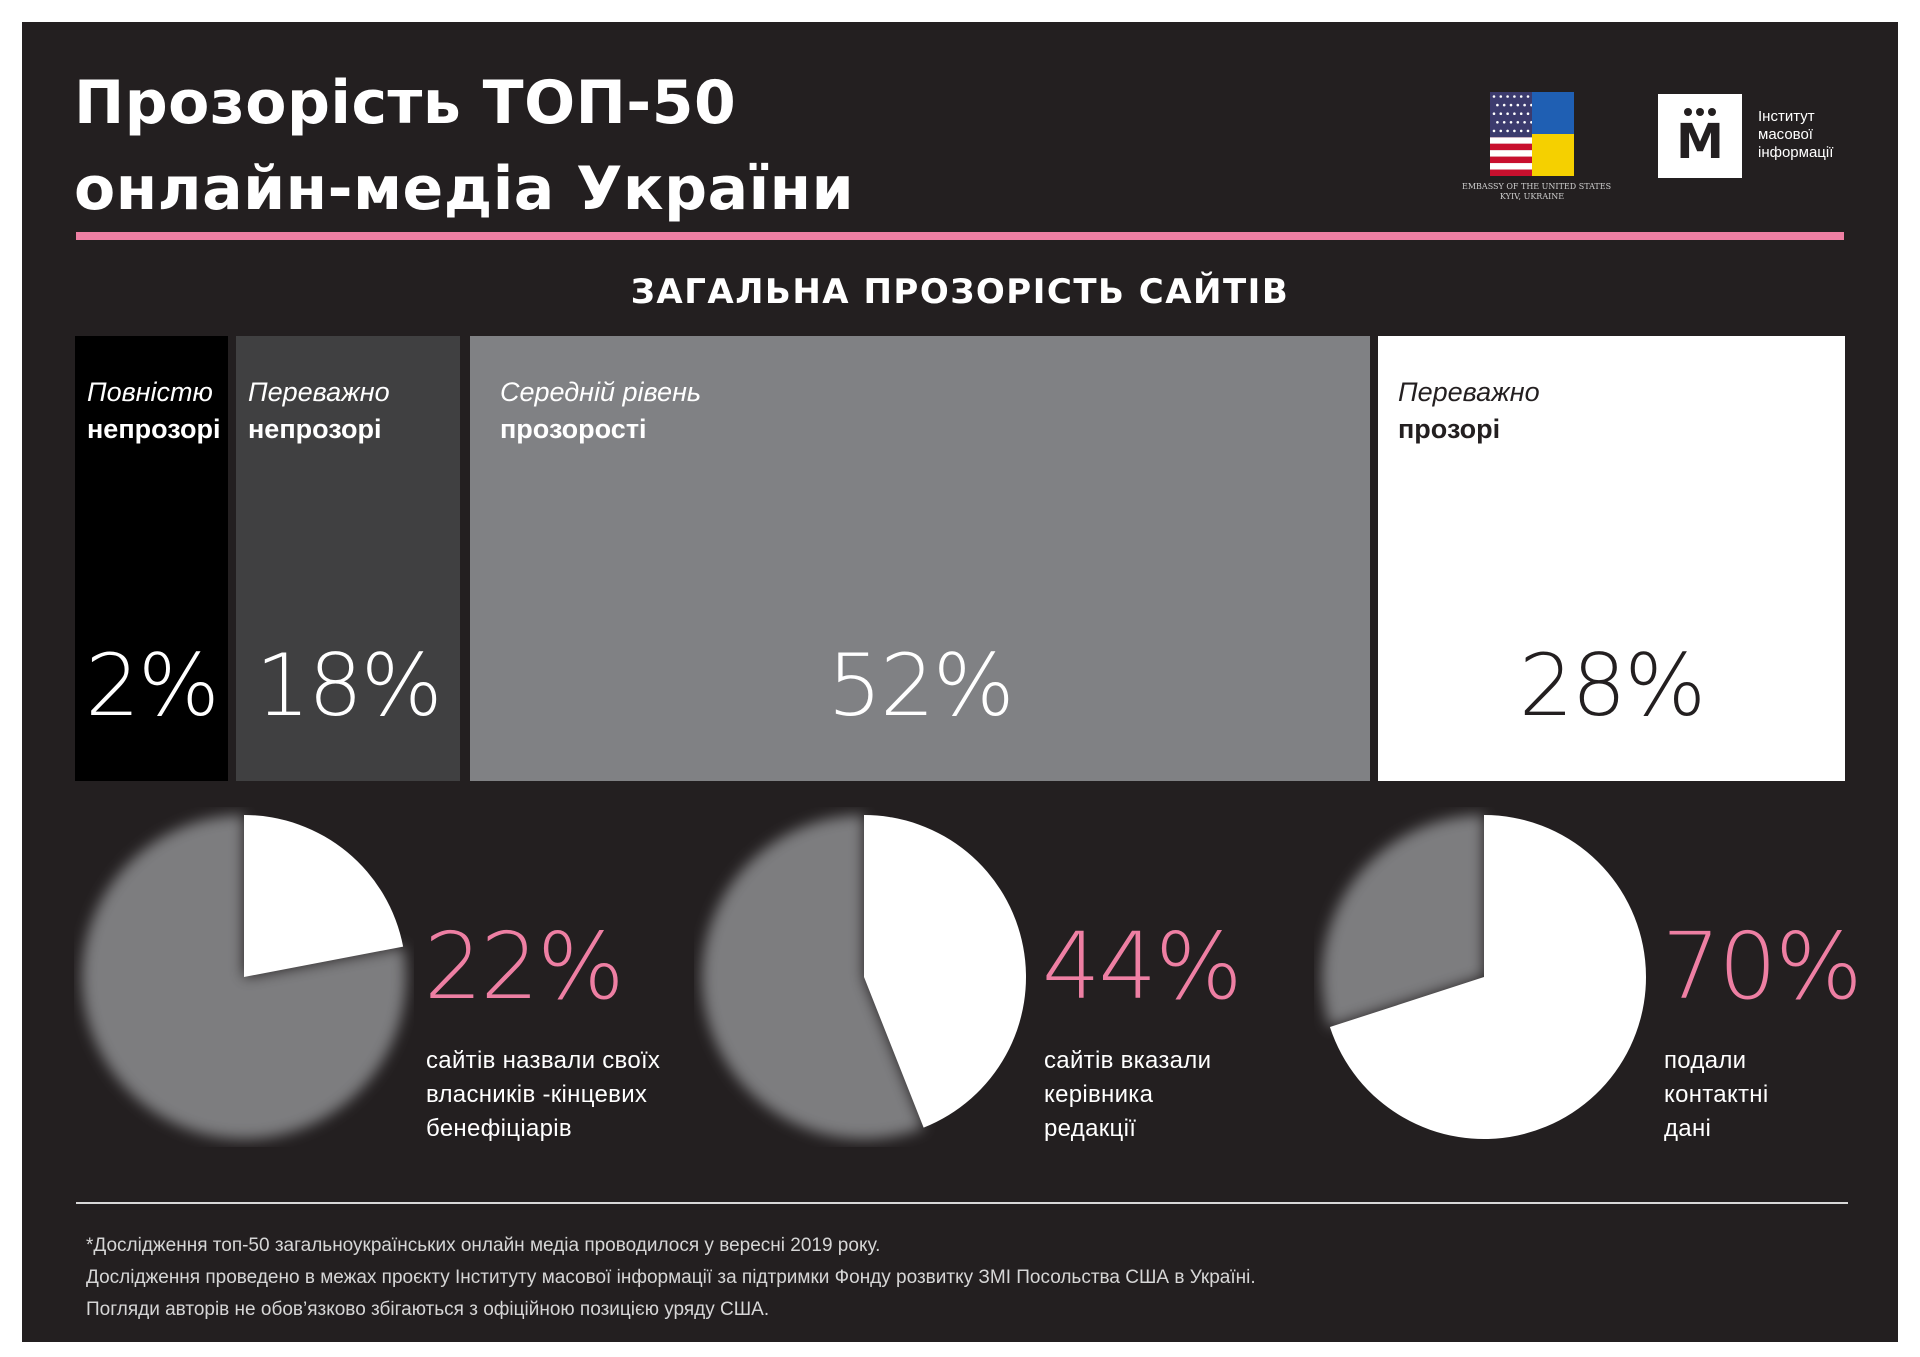 The image size is (1920, 1357). I want to click on bar-mostly-opaque: Переважно непрозорі 18%, so click(348, 558).